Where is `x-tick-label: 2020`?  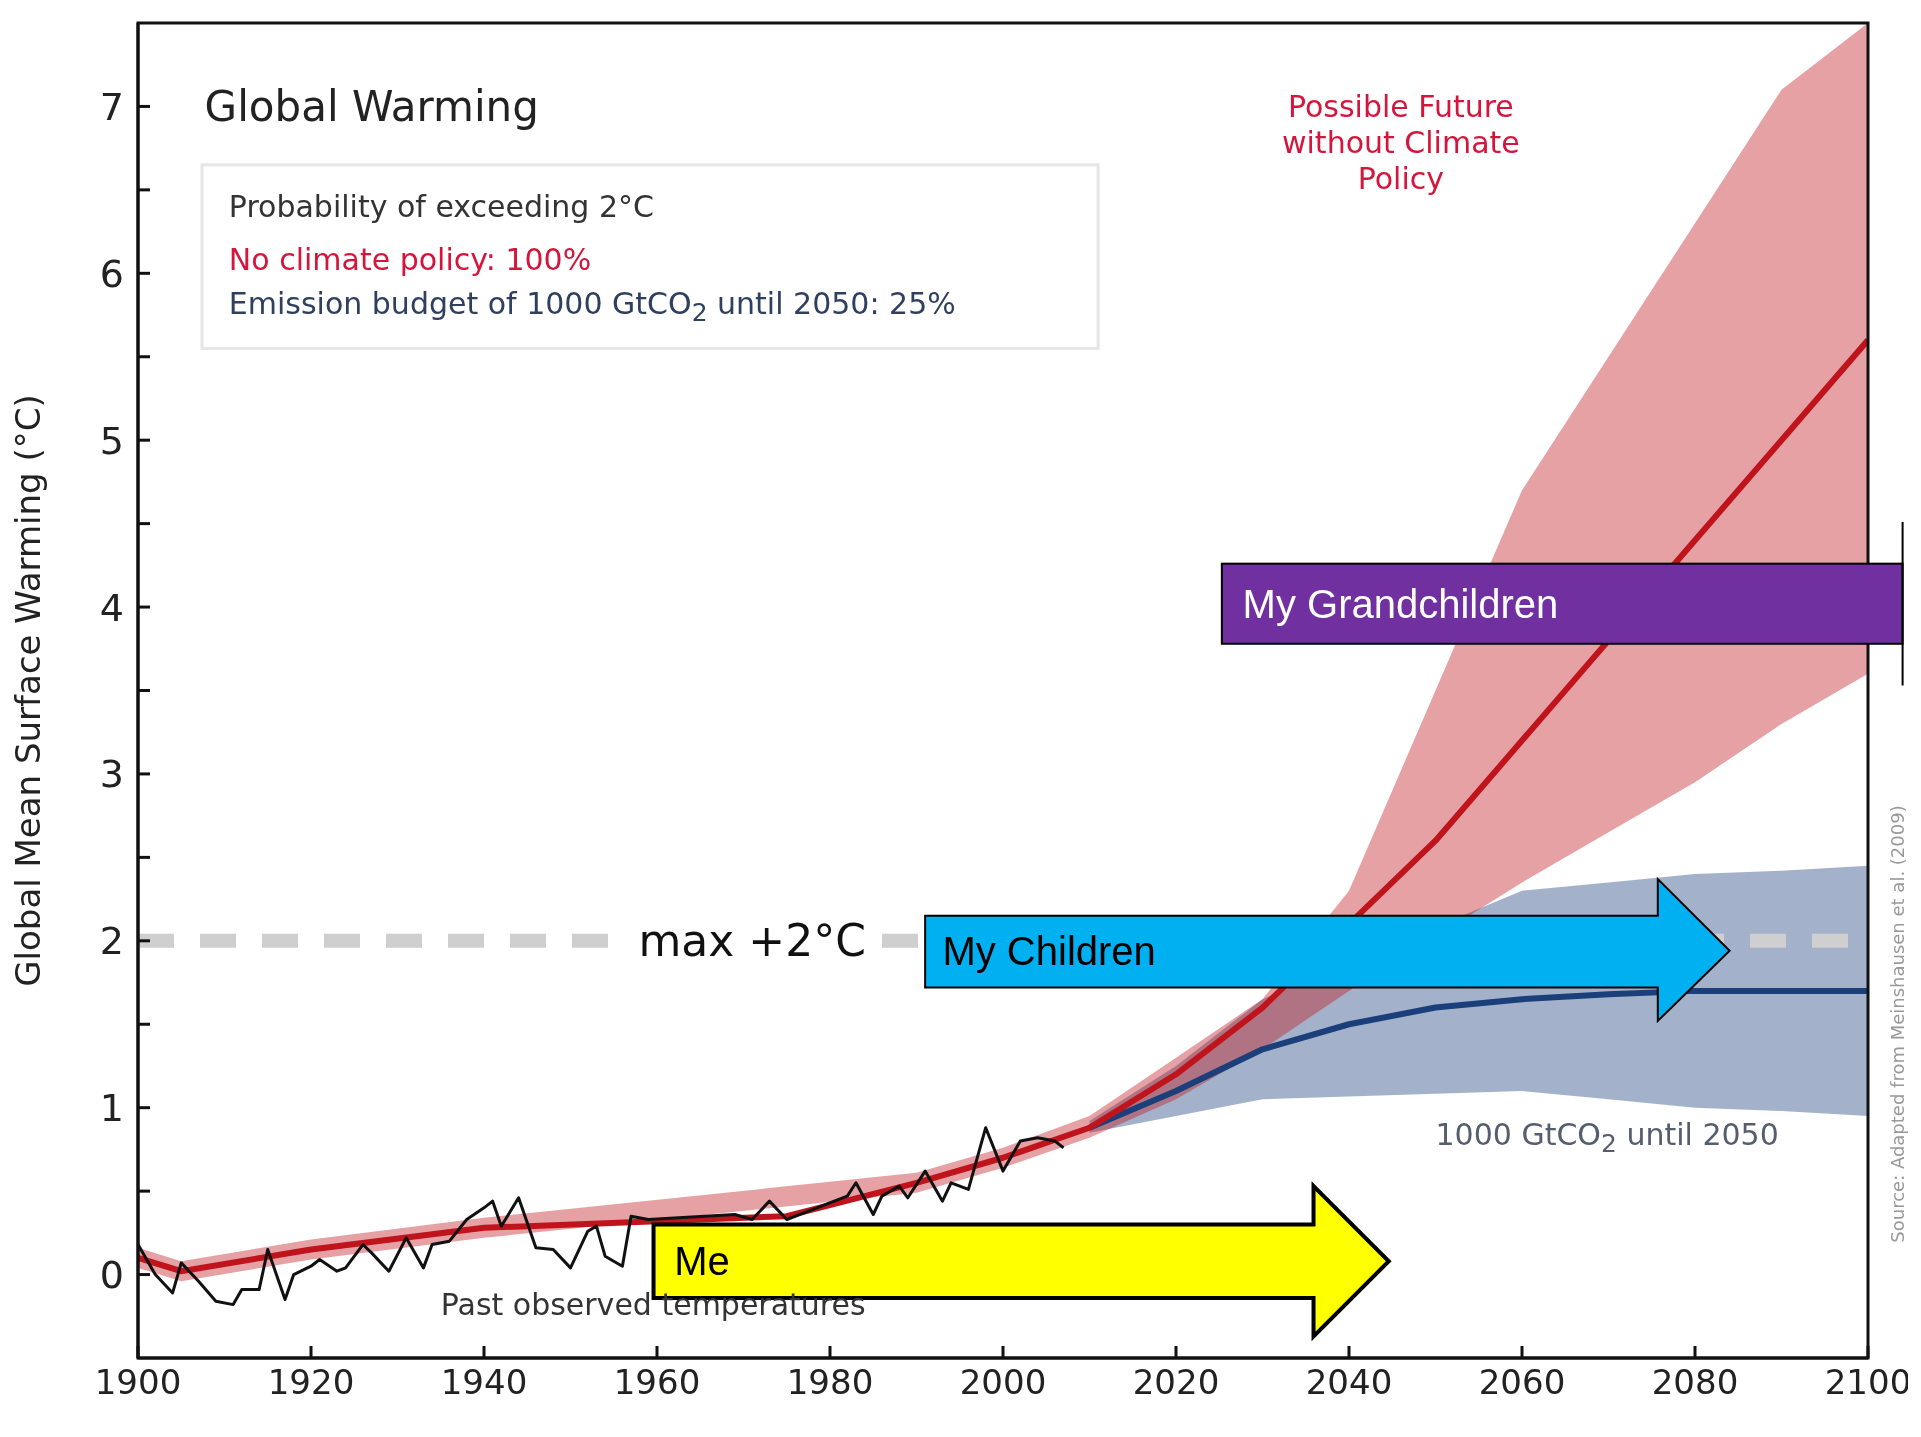 x-tick-label: 2020 is located at coordinates (1176, 1382).